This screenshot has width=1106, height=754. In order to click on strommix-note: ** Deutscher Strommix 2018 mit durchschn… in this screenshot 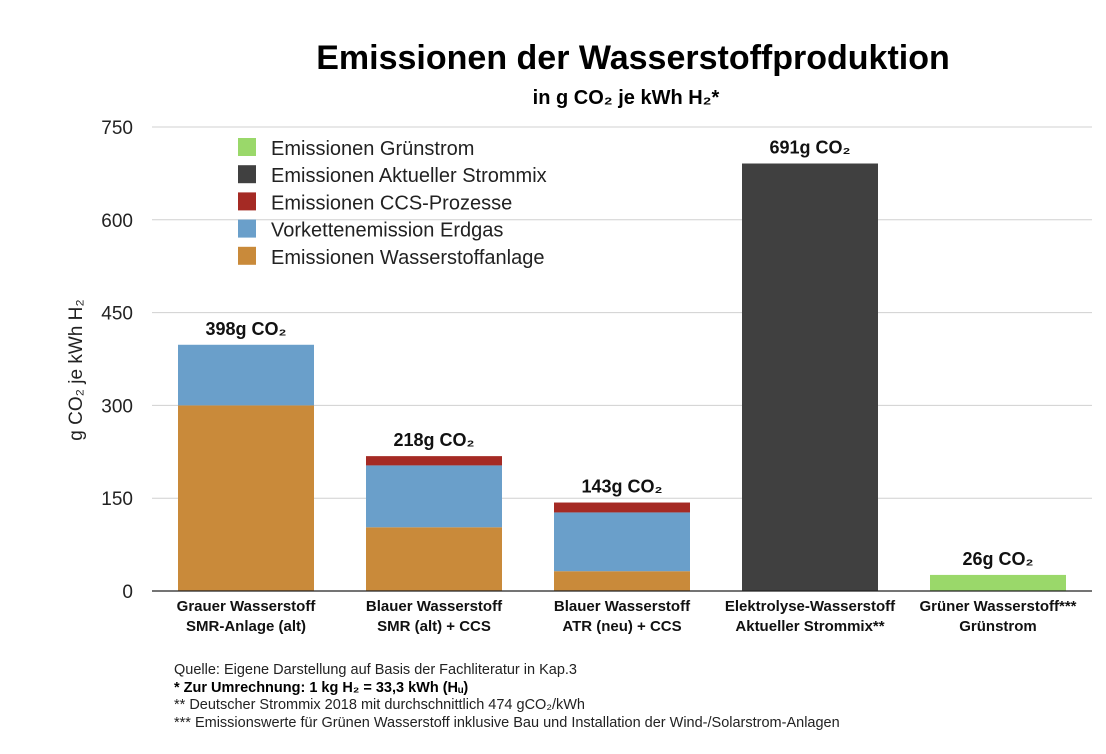, I will do `click(379, 705)`.